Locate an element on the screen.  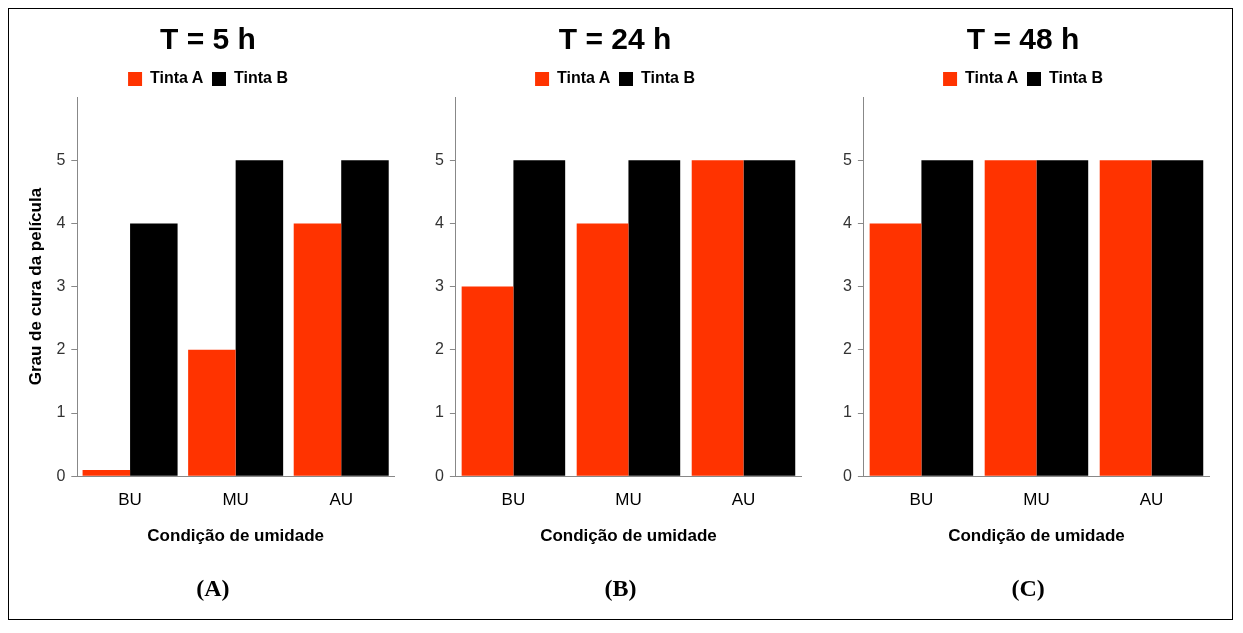
text: (C) is located at coordinates (1028, 588).